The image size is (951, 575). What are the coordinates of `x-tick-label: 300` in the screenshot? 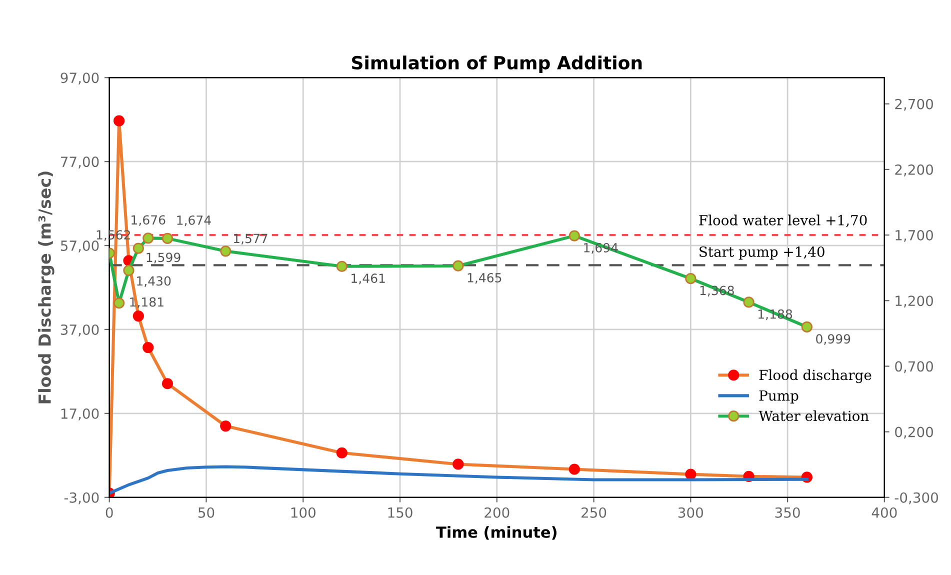 It's located at (690, 512).